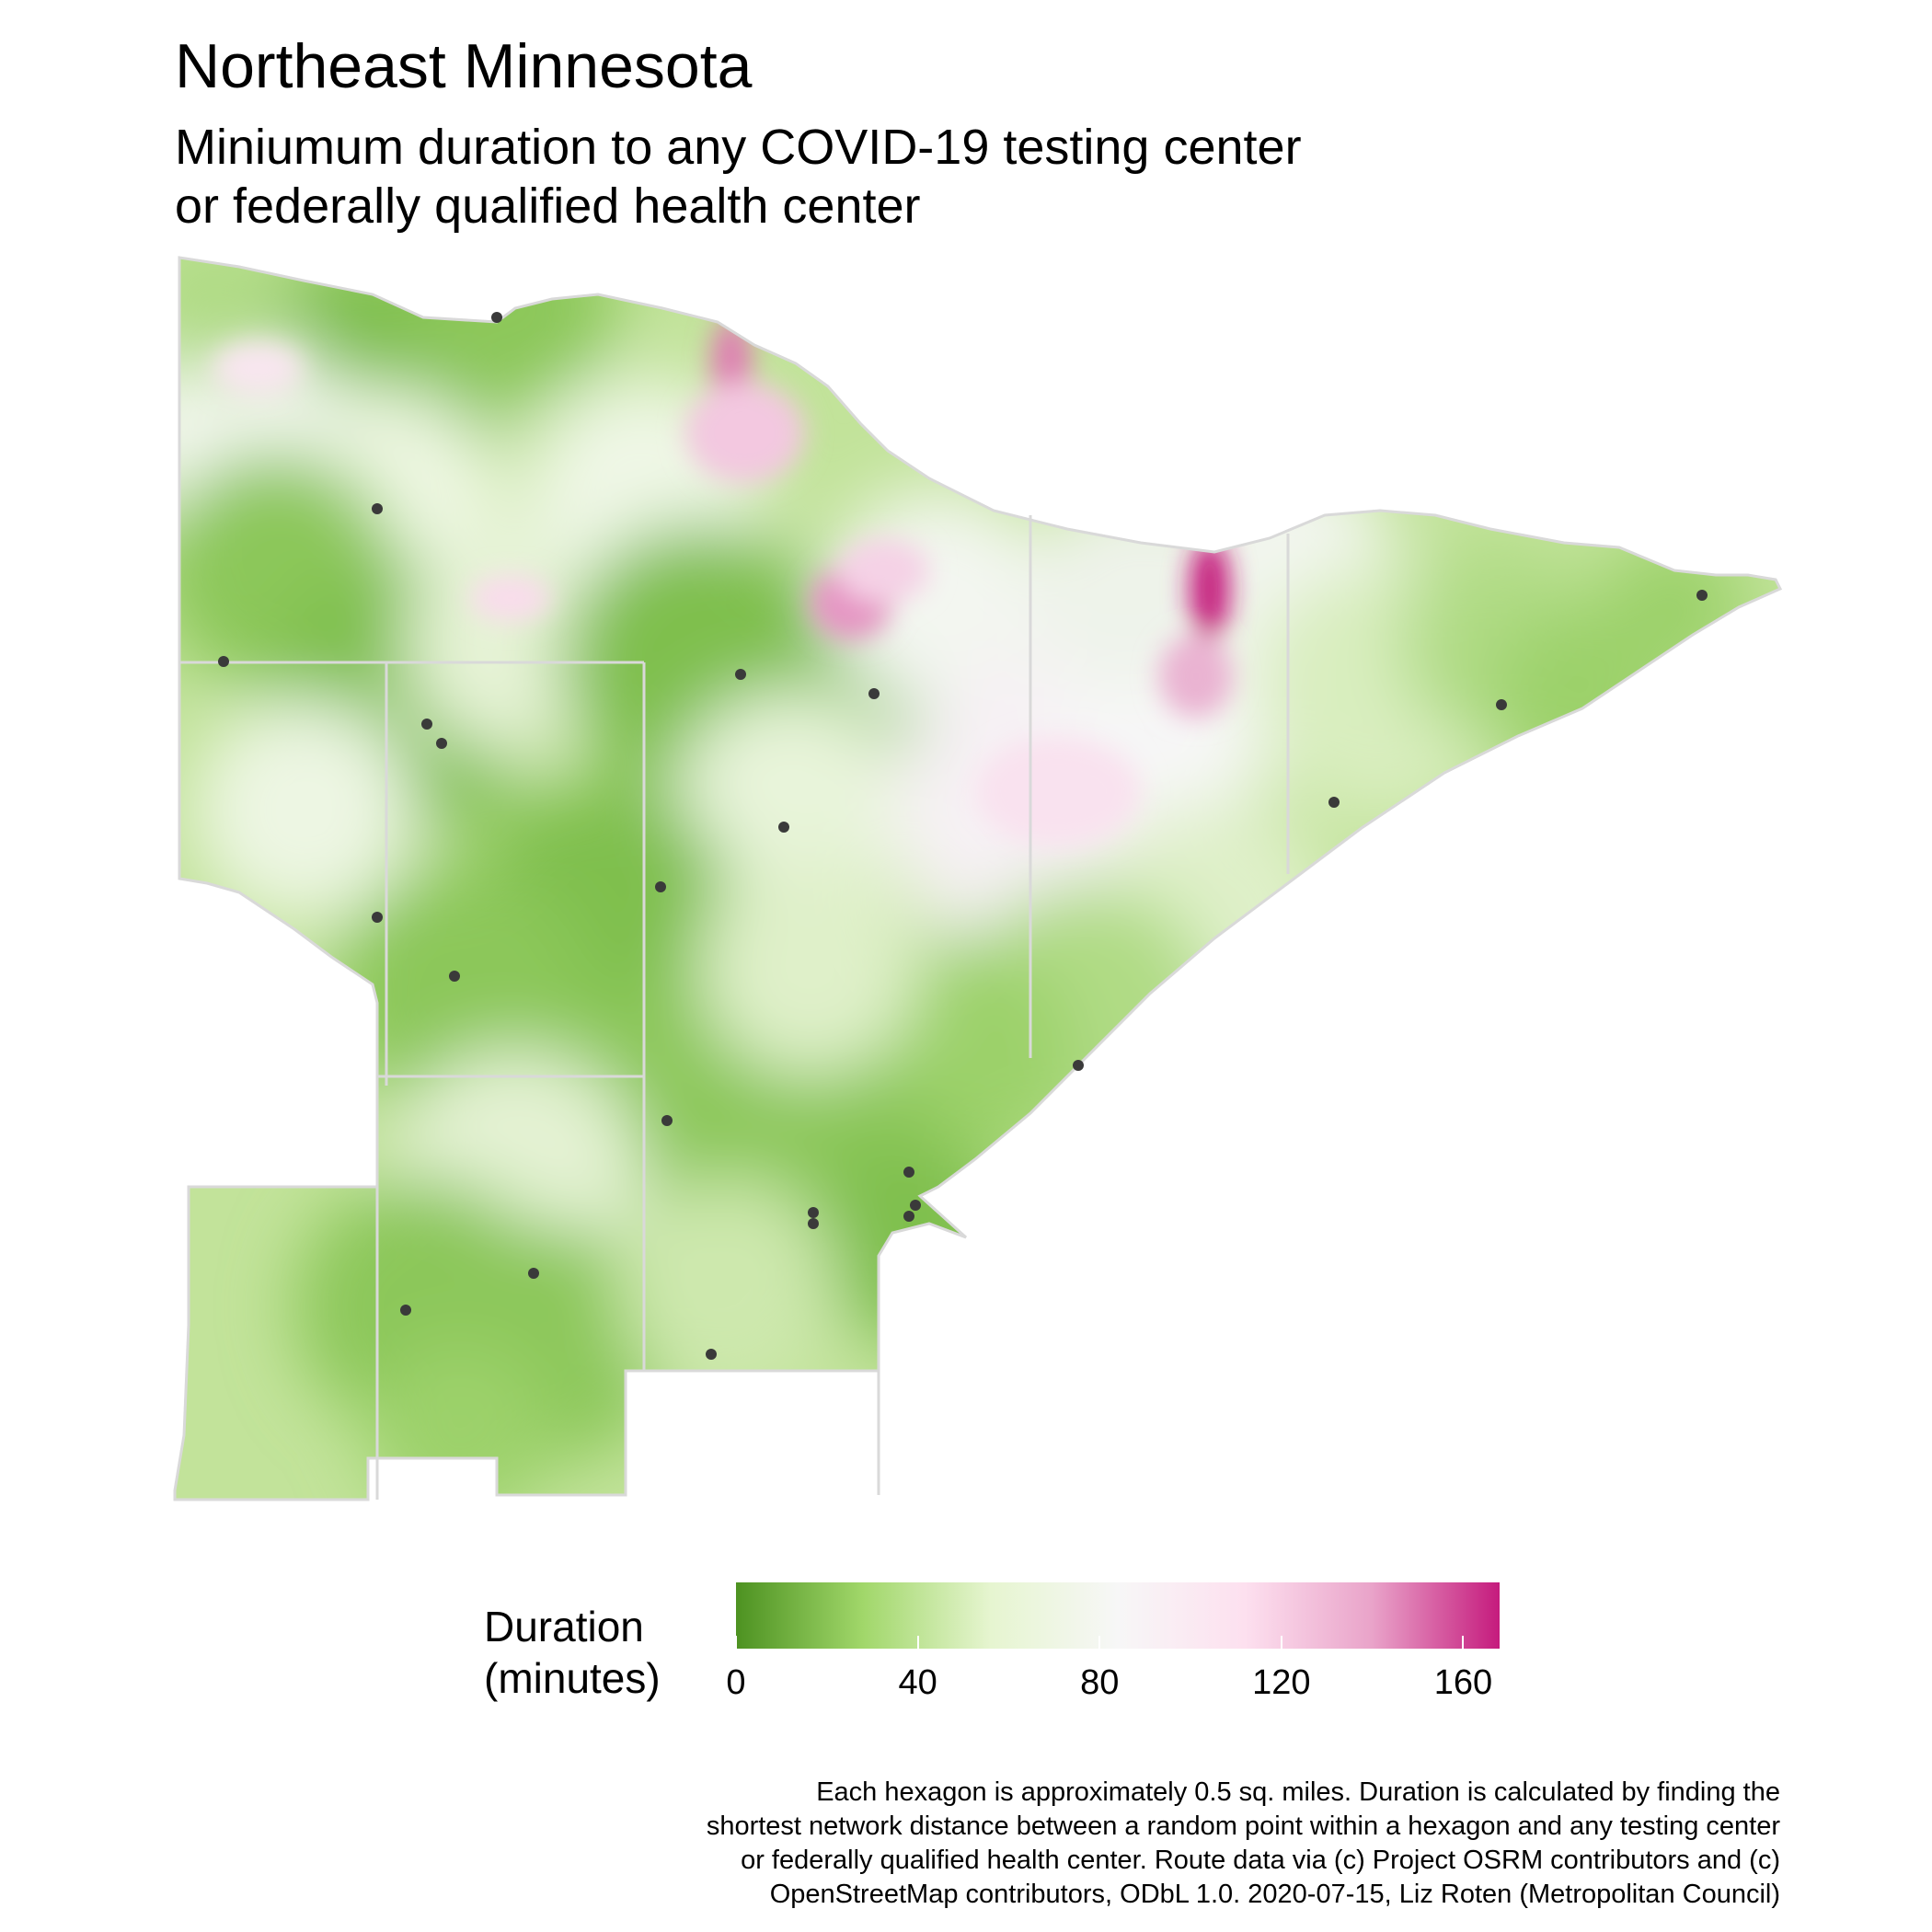 This screenshot has height=1932, width=1932. Describe the element at coordinates (1281, 1682) in the screenshot. I see `legend-tick-label: 120` at that location.